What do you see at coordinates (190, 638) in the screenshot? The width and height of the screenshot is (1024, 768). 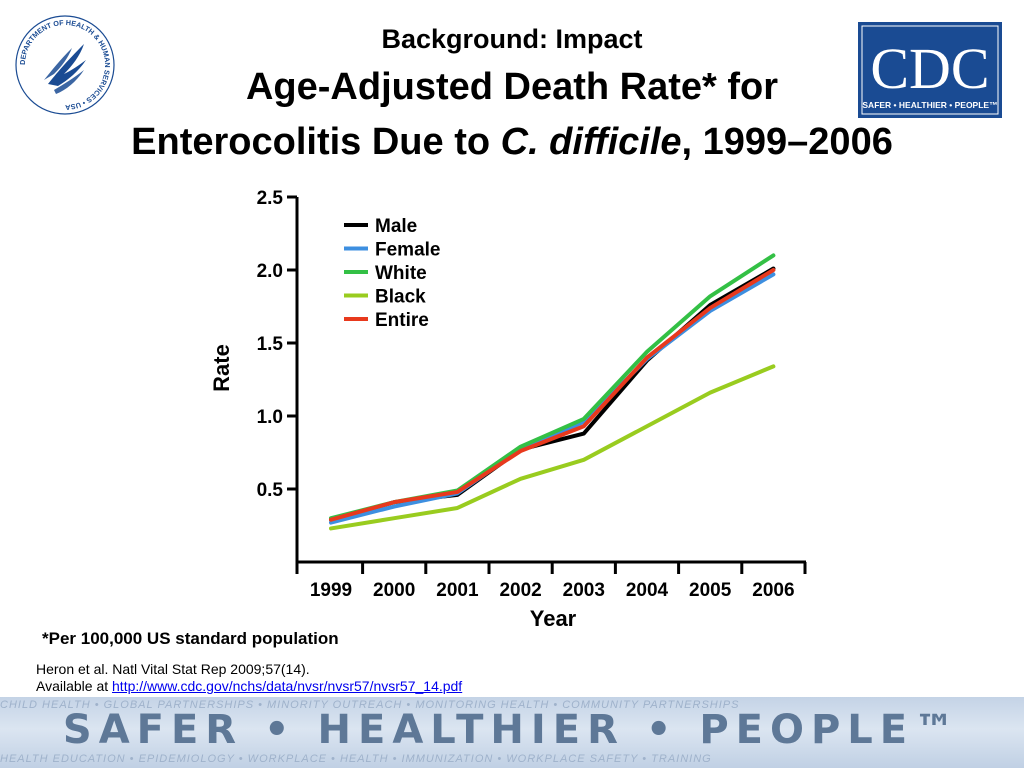 I see `footnote: *Per 100,000 US standard population` at bounding box center [190, 638].